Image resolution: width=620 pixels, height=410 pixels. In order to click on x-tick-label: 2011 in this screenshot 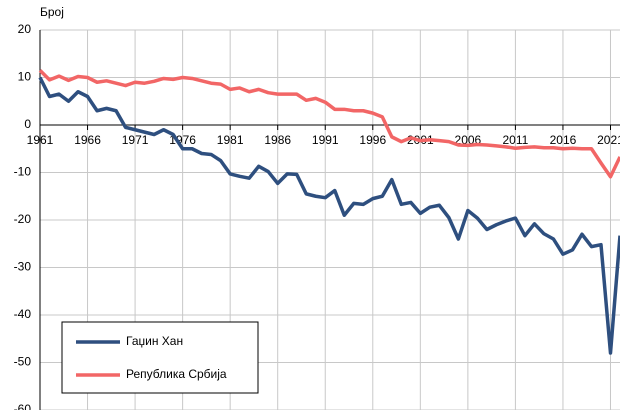, I will do `click(516, 140)`.